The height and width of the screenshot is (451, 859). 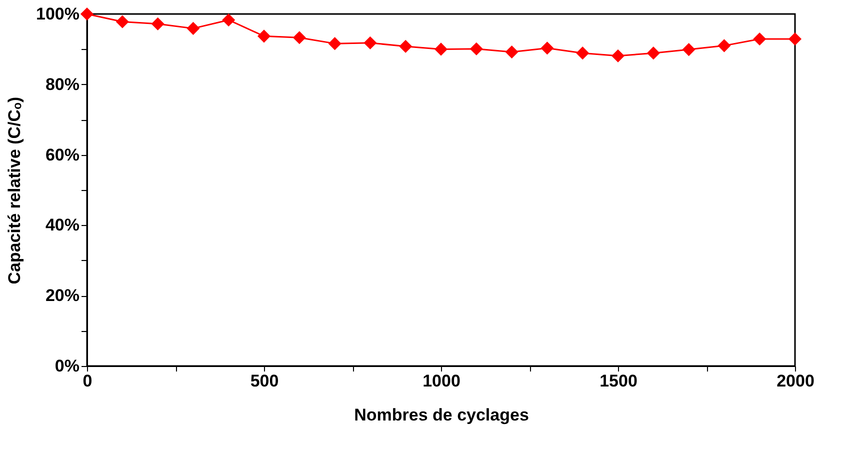 I want to click on y-axis-title: Capacité relative (C/Cₒ), so click(x=14, y=190).